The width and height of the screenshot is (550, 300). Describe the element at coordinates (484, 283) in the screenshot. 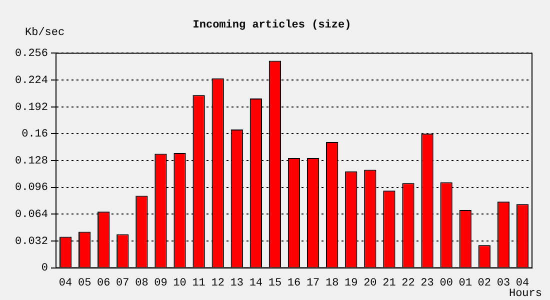

I see `x-tick-label: 02` at that location.